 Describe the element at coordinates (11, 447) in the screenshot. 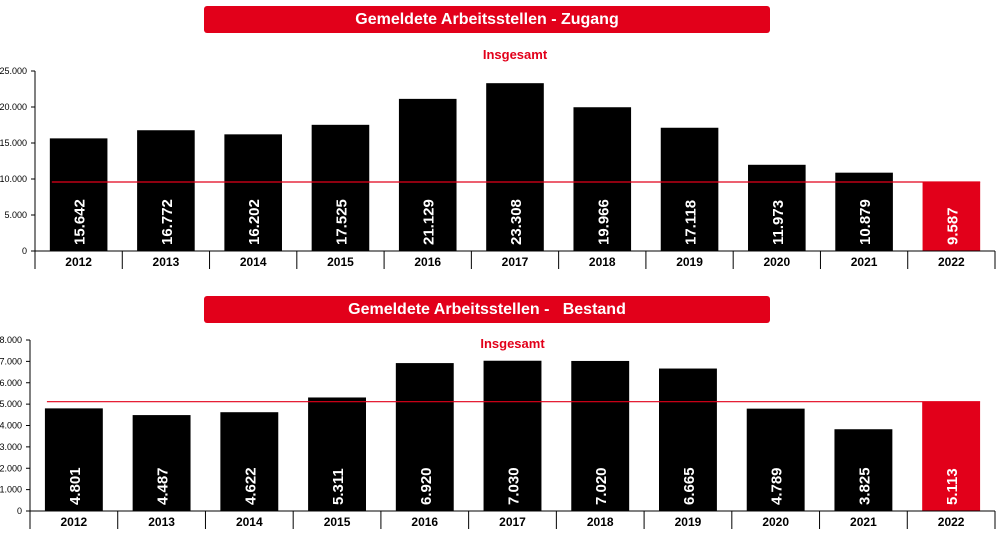

I see `y-tick-label: 3.000` at that location.